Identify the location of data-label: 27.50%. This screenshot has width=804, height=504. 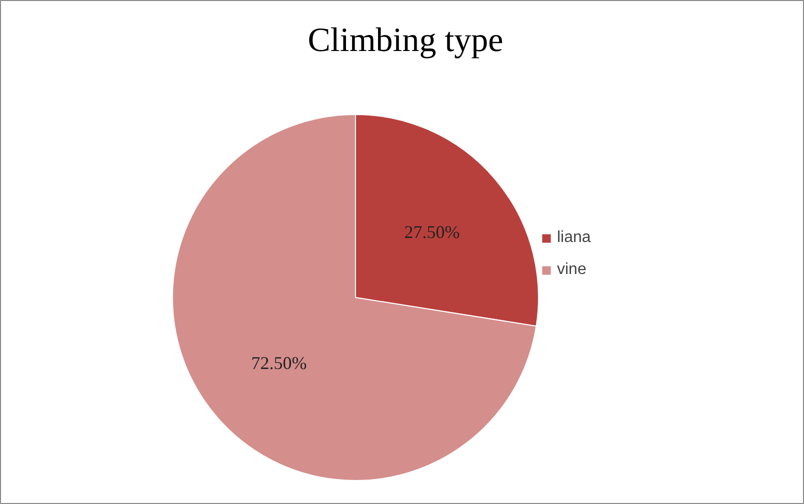
(432, 232).